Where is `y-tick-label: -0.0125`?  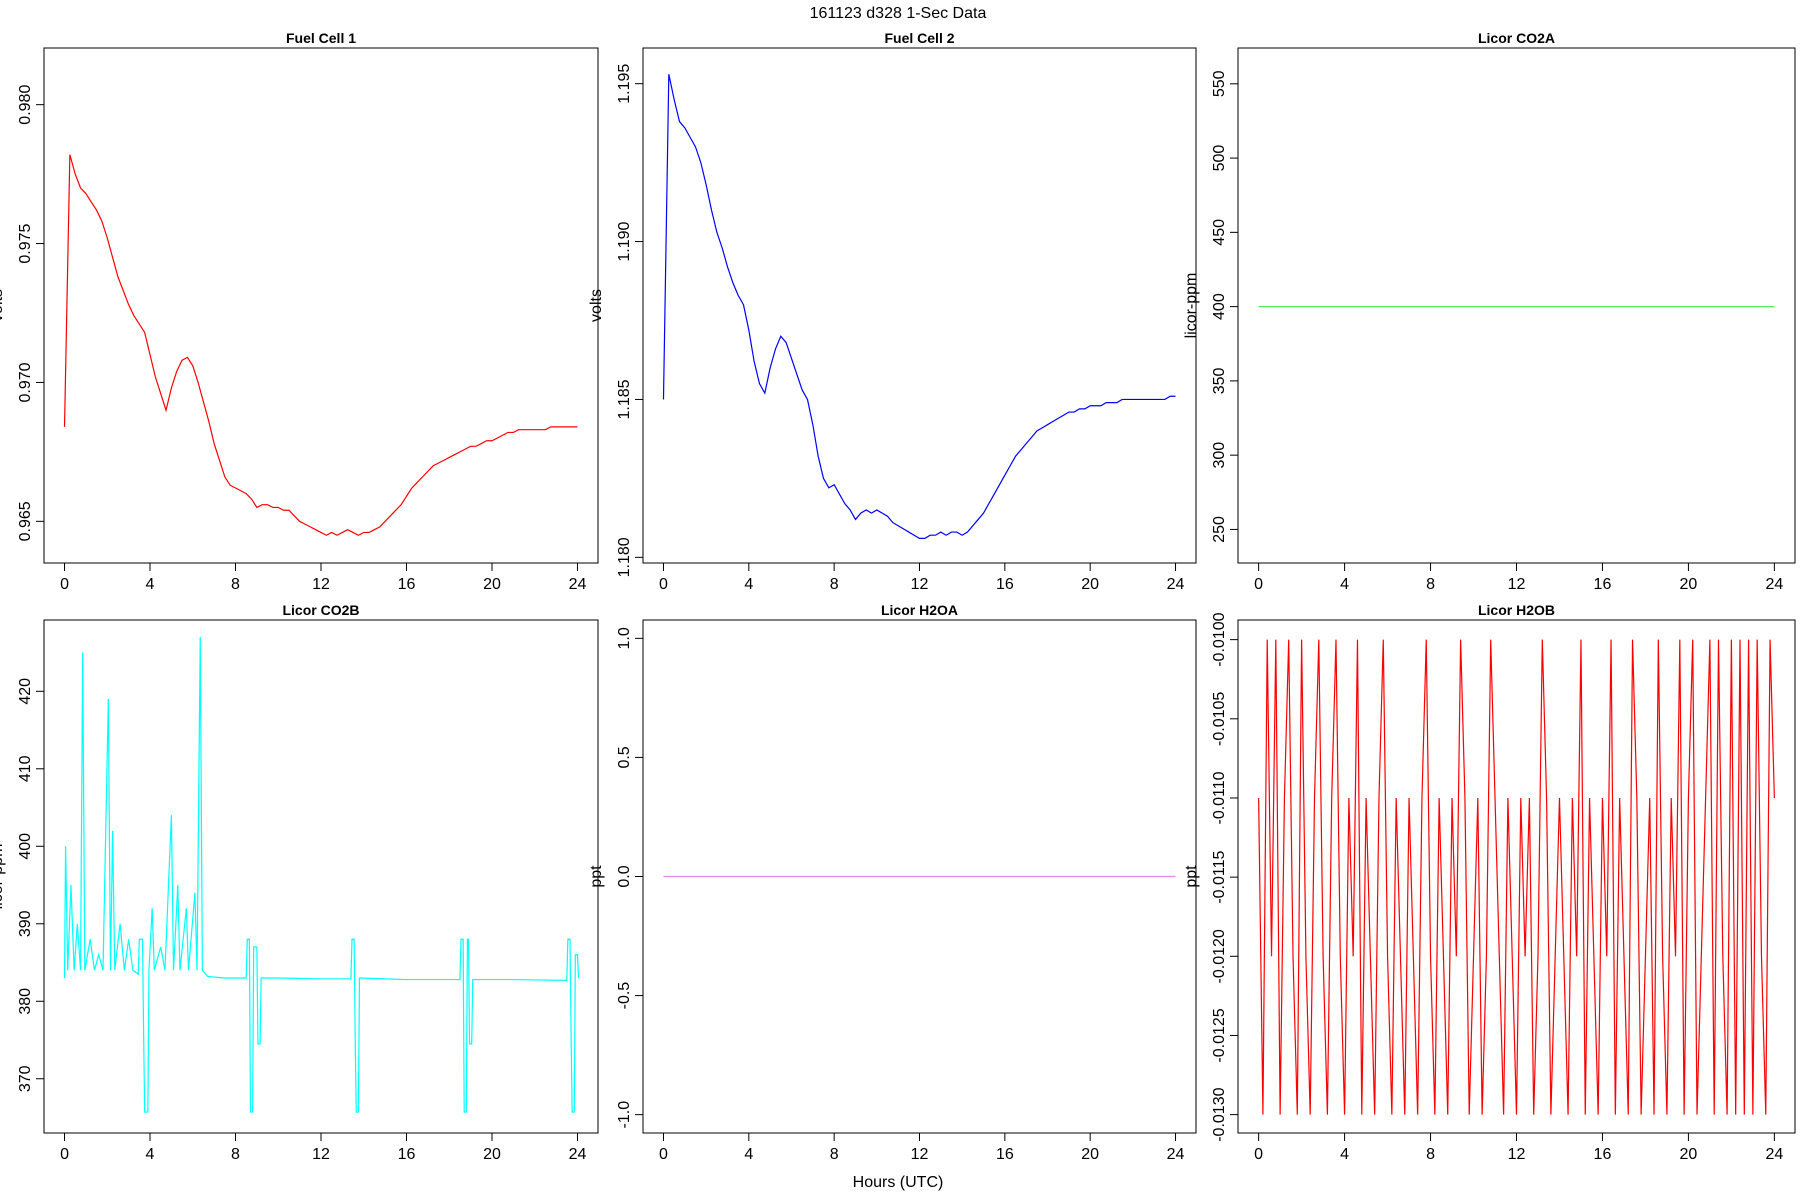
y-tick-label: -0.0125 is located at coordinates (1219, 1035).